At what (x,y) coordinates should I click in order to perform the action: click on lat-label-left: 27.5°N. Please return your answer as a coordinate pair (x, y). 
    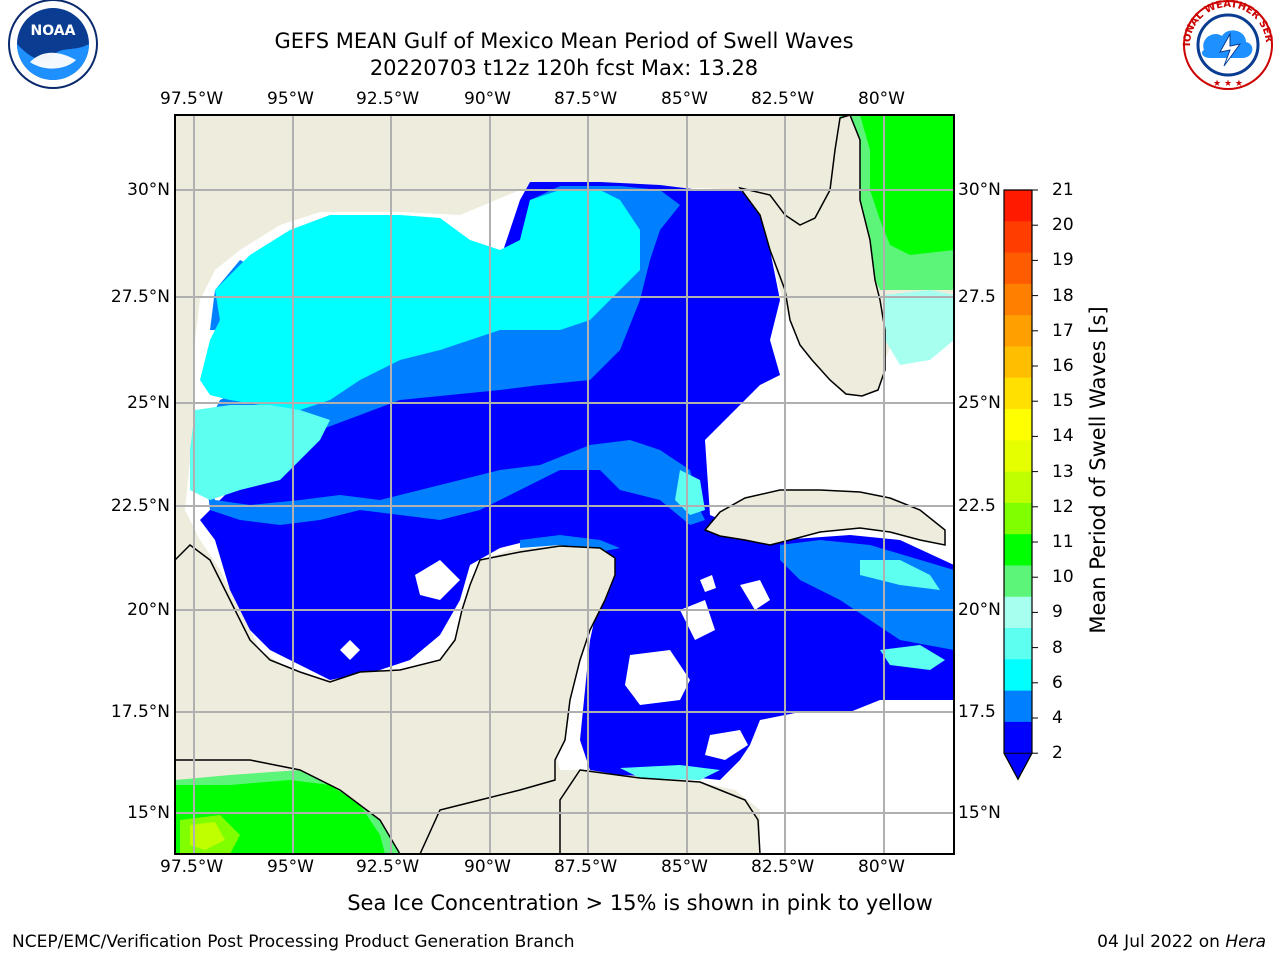
    Looking at the image, I should click on (140, 297).